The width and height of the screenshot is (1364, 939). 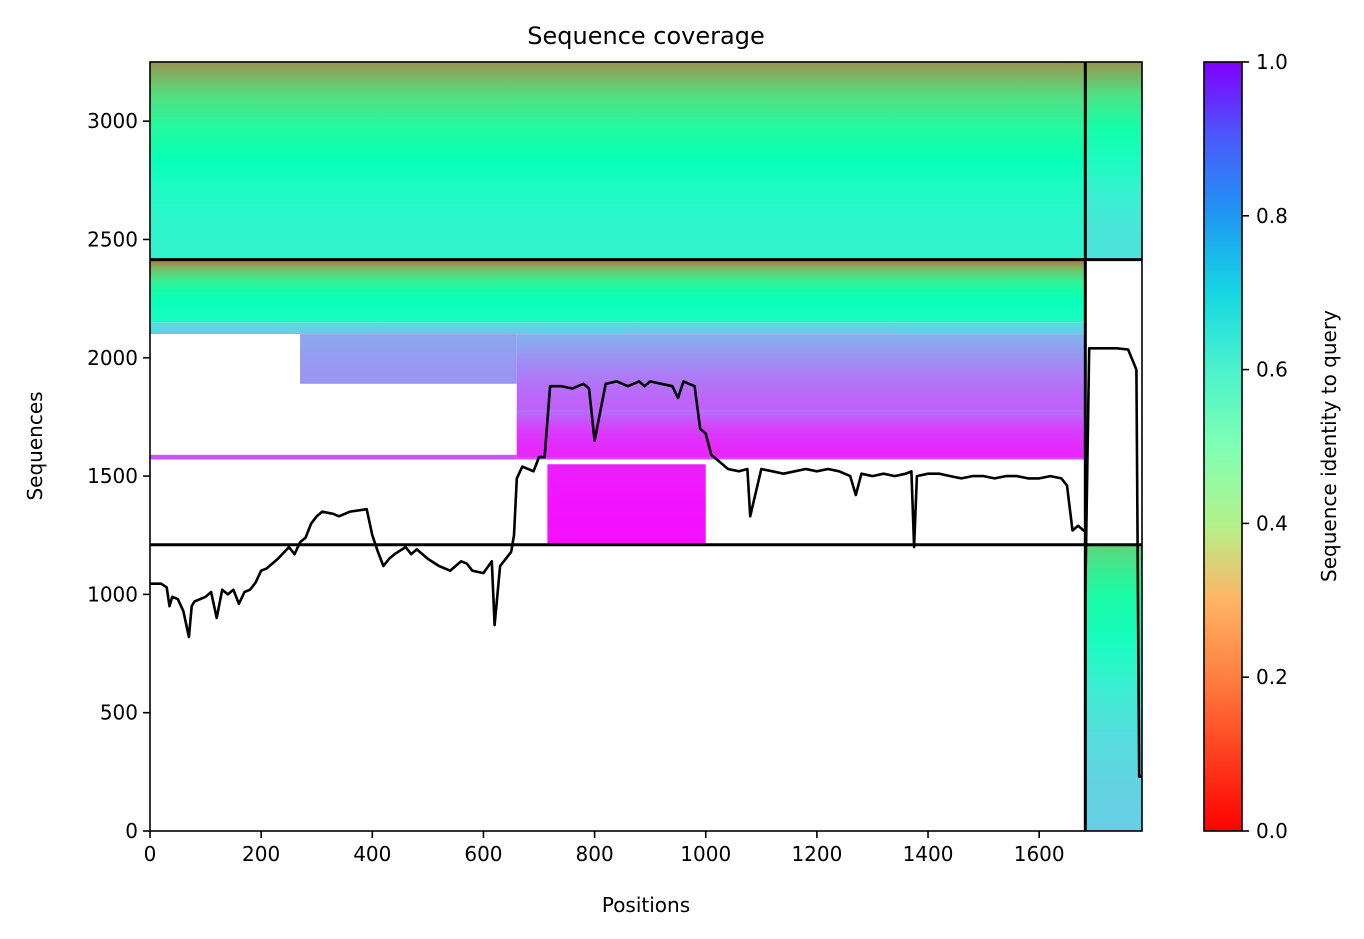 What do you see at coordinates (112, 358) in the screenshot?
I see `y-tick-label: 2000` at bounding box center [112, 358].